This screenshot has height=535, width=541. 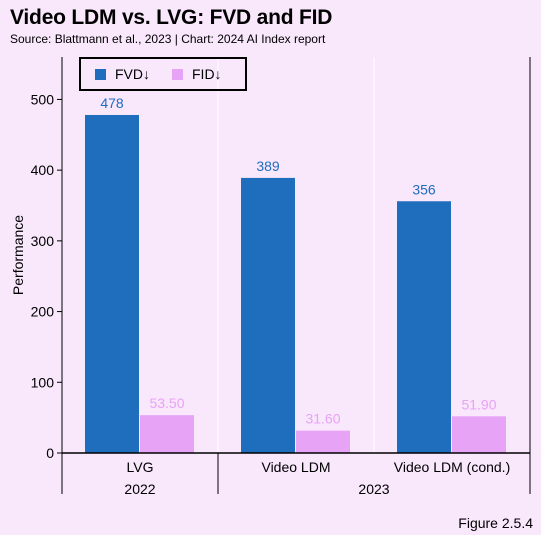 What do you see at coordinates (43, 99) in the screenshot?
I see `y-tick-label: 500` at bounding box center [43, 99].